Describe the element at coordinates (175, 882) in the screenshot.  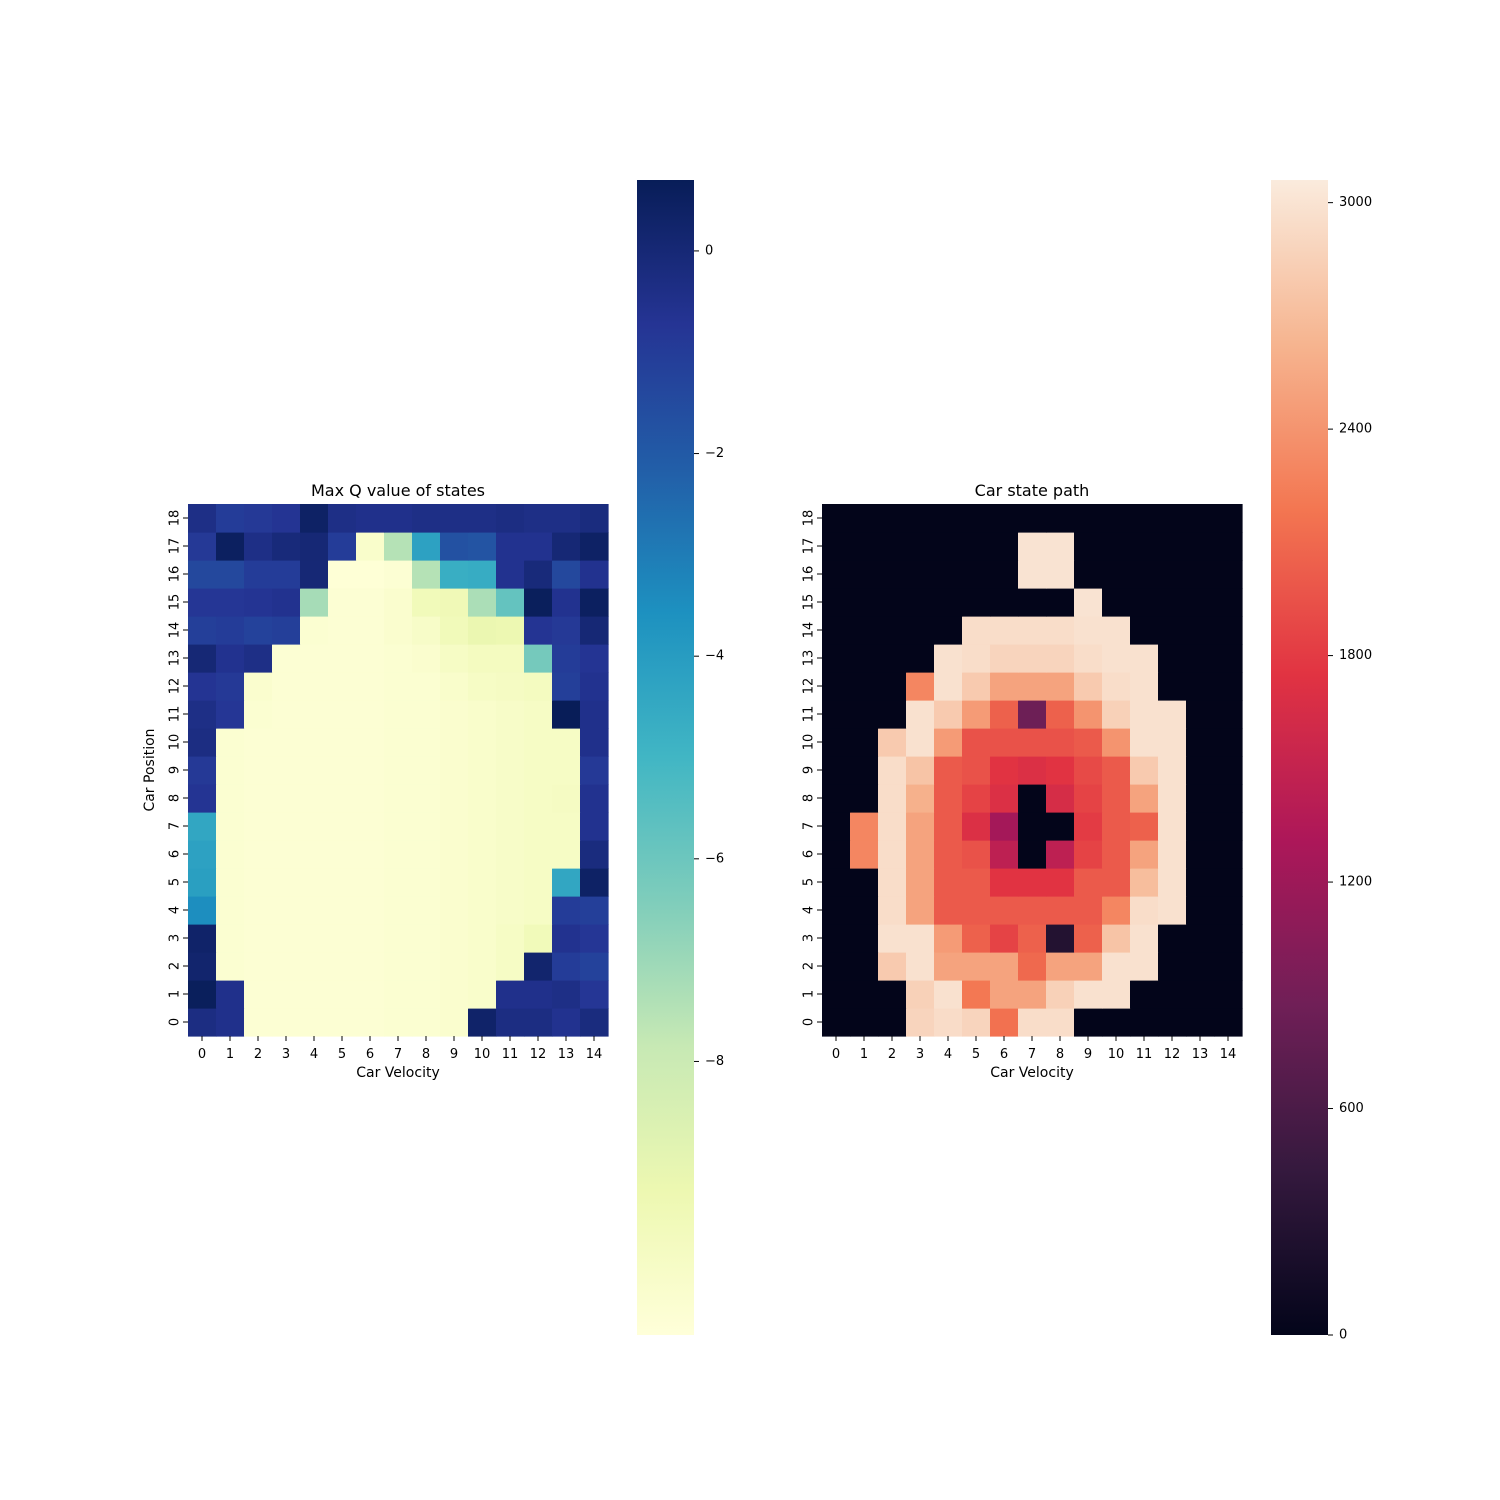
I see `y-tick-label: 5` at that location.